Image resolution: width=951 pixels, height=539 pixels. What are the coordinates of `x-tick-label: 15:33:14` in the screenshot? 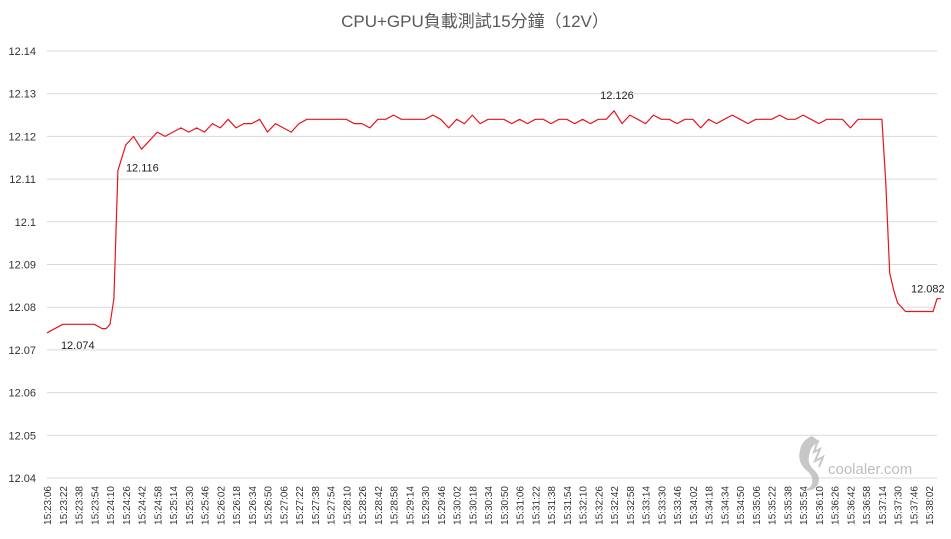 It's located at (647, 505).